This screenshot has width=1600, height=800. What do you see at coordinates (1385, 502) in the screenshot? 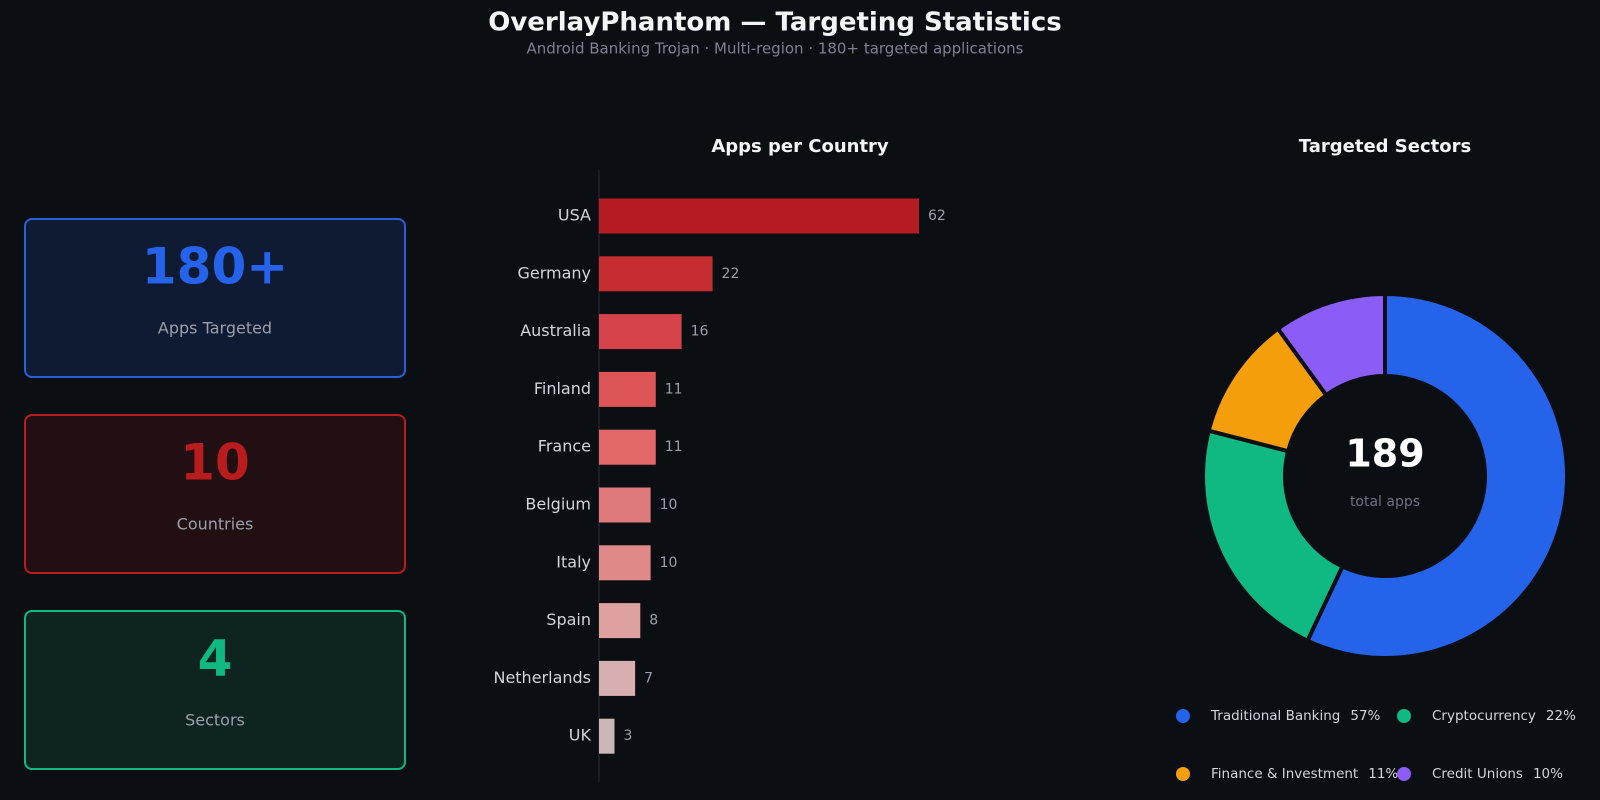
I see `donut-center-label: total apps` at bounding box center [1385, 502].